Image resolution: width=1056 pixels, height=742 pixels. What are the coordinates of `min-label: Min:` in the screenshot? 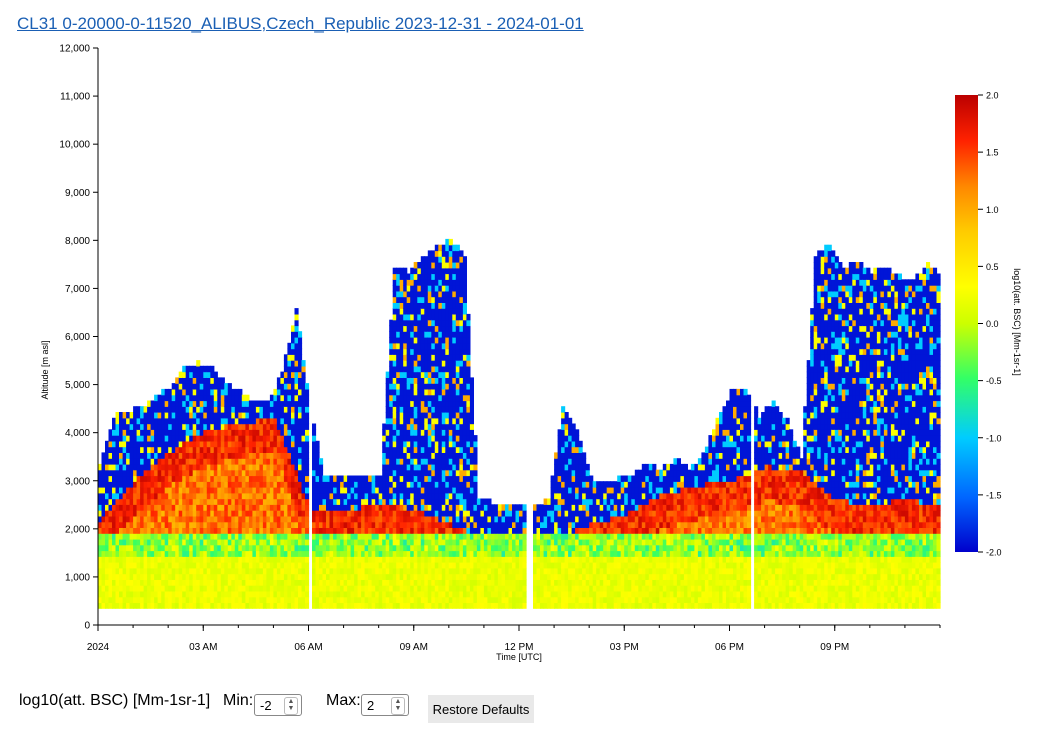 It's located at (238, 700).